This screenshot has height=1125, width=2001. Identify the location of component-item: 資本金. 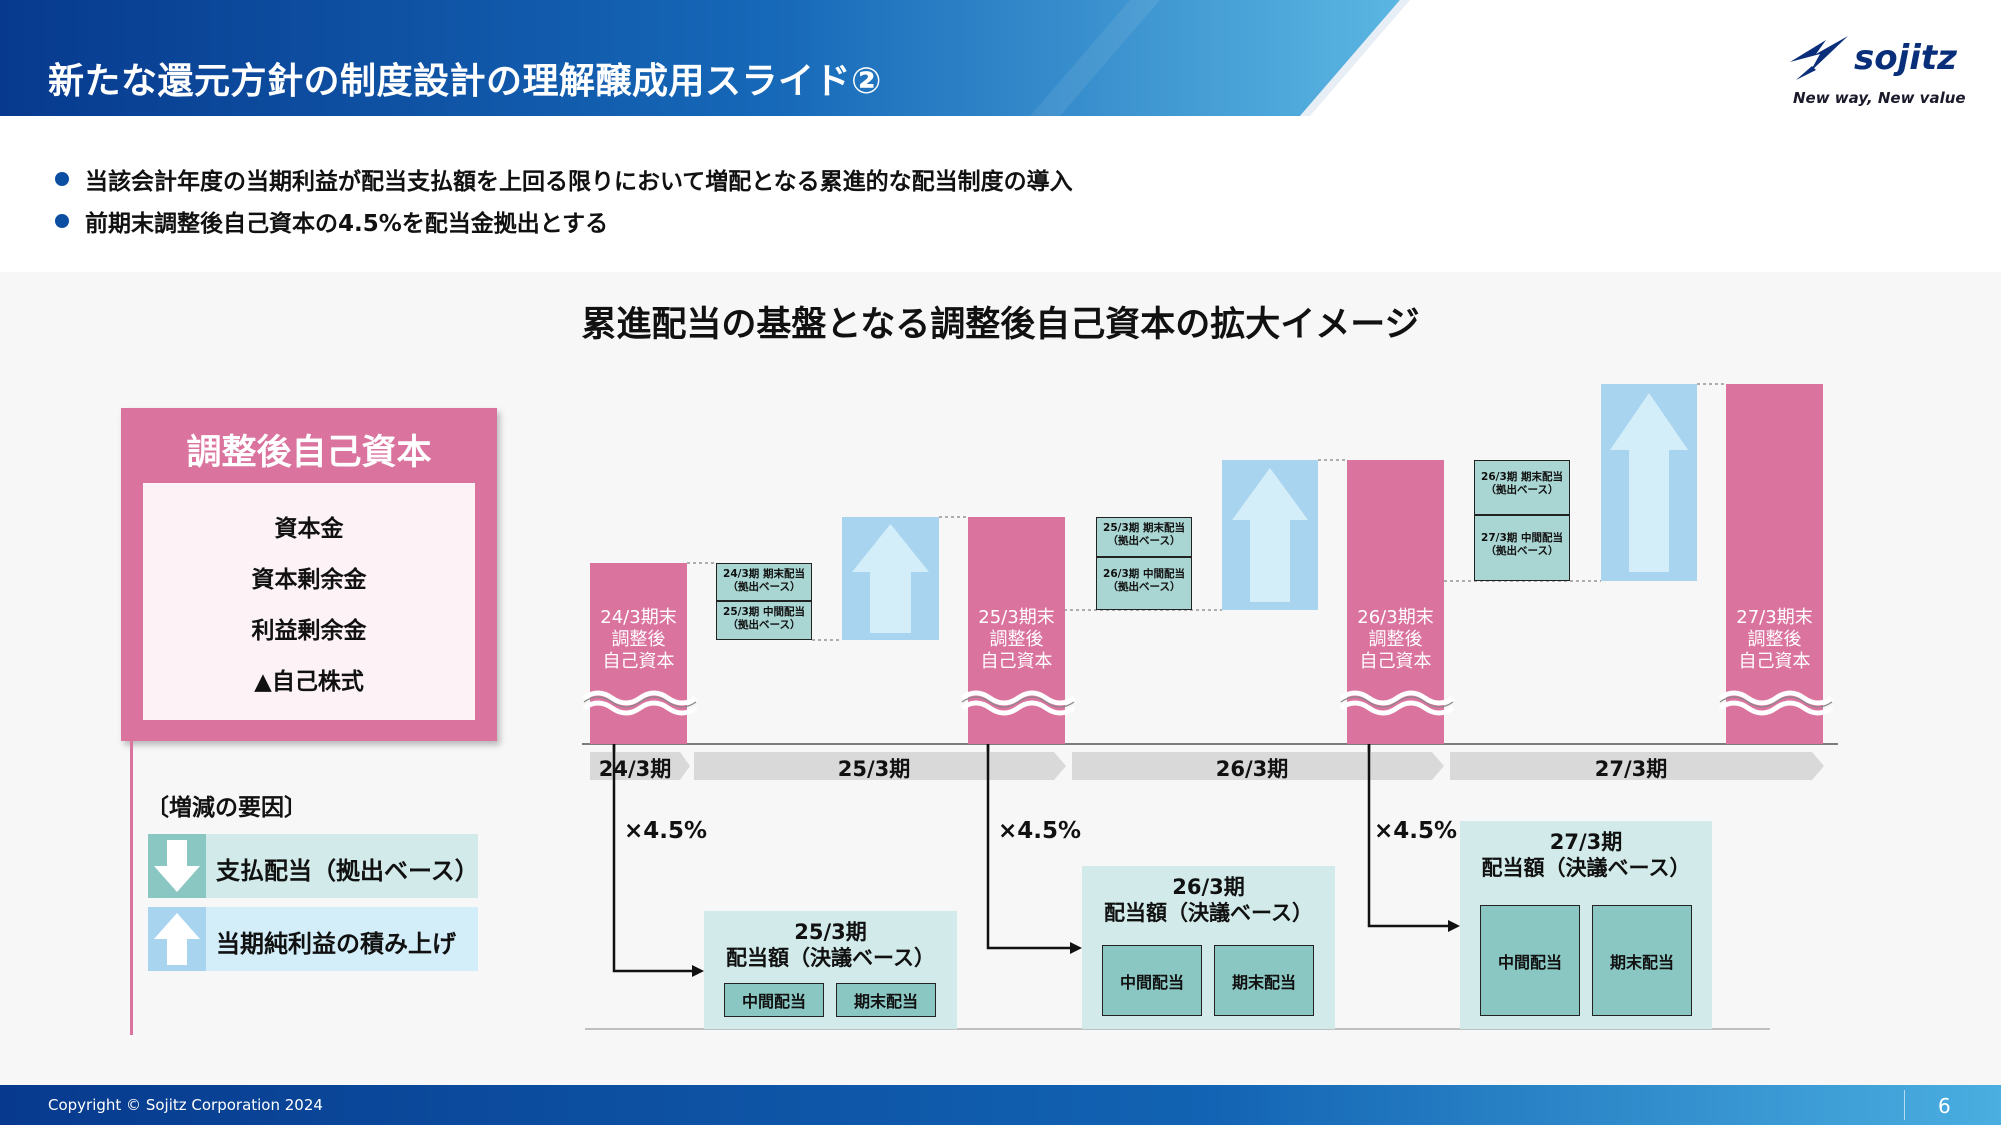
(309, 529).